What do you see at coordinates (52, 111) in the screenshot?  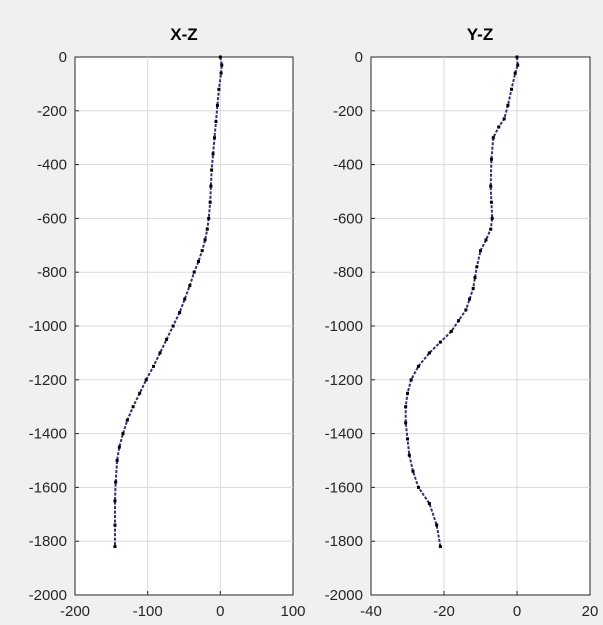 I see `xz-ytick-label: -200` at bounding box center [52, 111].